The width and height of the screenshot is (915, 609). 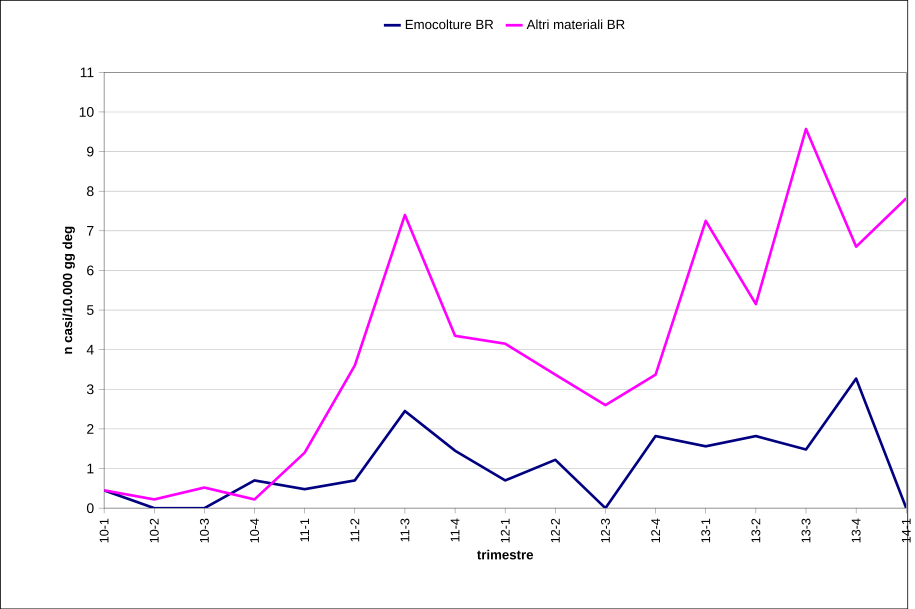 What do you see at coordinates (90, 349) in the screenshot?
I see `y-tick-label: 4` at bounding box center [90, 349].